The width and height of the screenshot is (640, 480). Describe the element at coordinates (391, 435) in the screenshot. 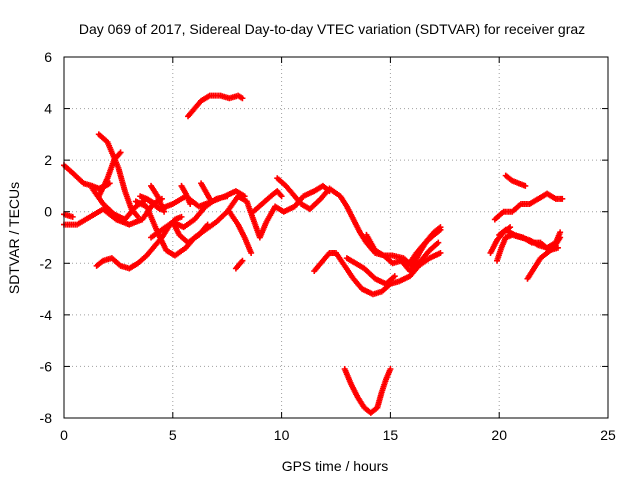

I see `x-tick-label: 15` at that location.